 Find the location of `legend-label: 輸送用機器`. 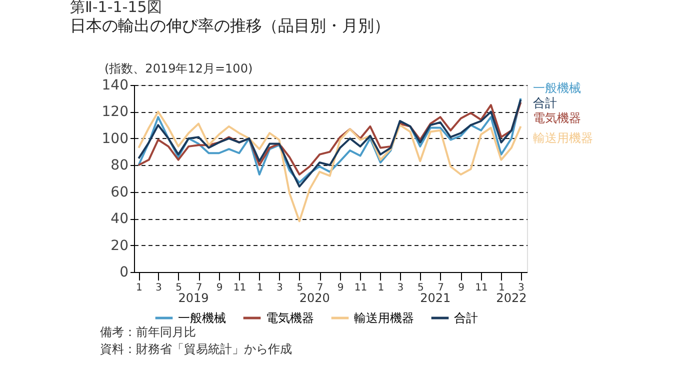

legend-label: 輸送用機器 is located at coordinates (384, 318).